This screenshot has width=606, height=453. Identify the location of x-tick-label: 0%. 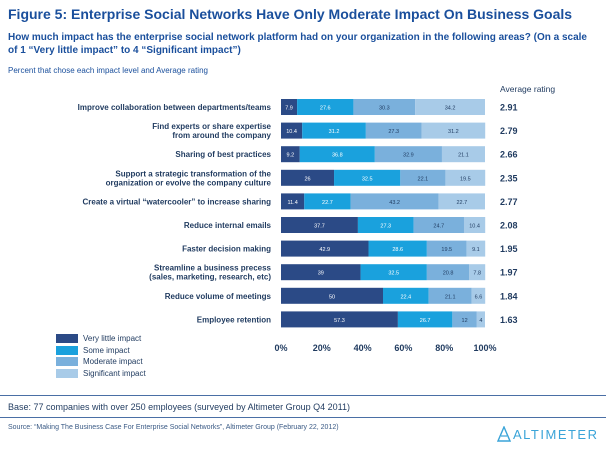
(280, 348).